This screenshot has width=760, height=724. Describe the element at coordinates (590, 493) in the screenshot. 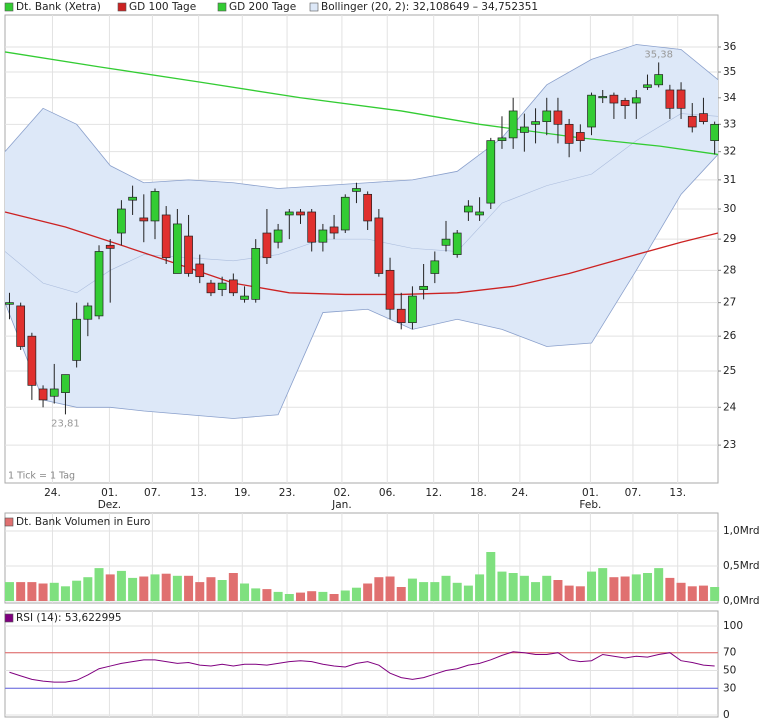

I see `x-tick-label: 01.` at that location.